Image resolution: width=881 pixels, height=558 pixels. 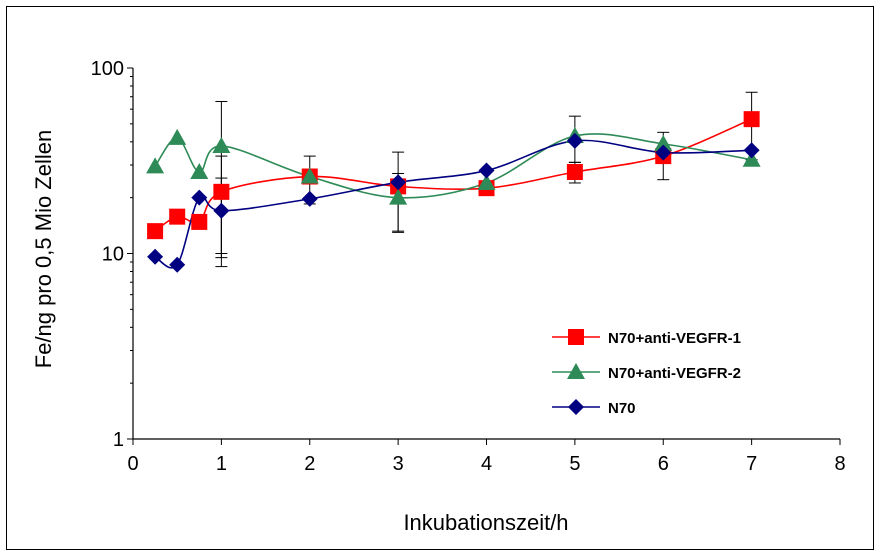 I want to click on y-tick-label: 10, so click(x=113, y=255).